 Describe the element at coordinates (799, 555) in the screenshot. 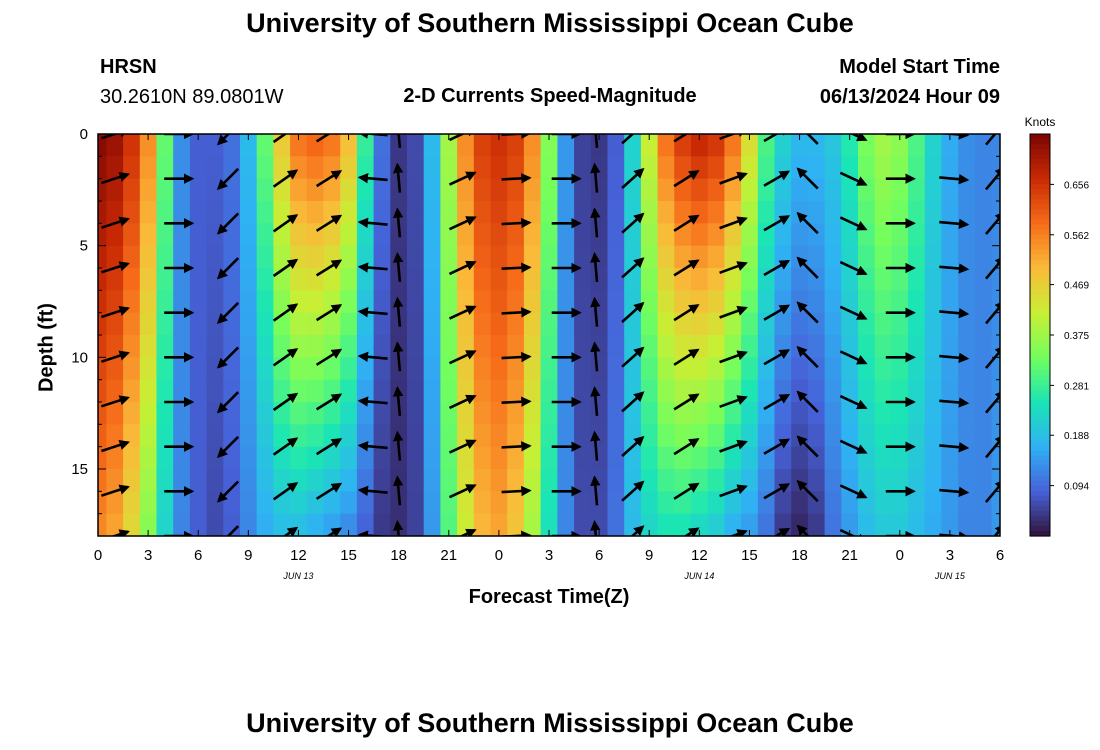

I see `x-tick-label: 18` at that location.